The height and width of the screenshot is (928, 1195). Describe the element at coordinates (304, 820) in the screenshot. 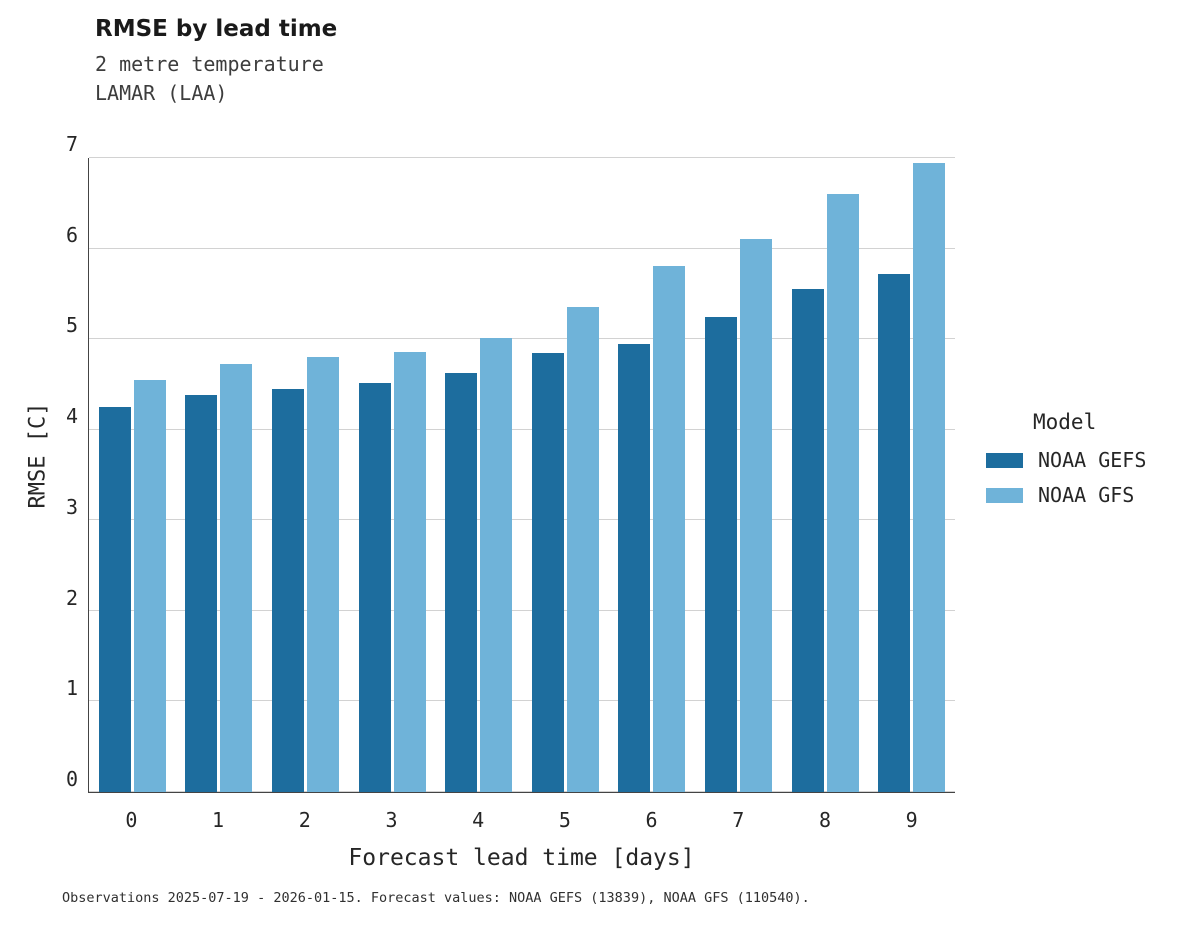

I see `x-tick-label: 2` at that location.